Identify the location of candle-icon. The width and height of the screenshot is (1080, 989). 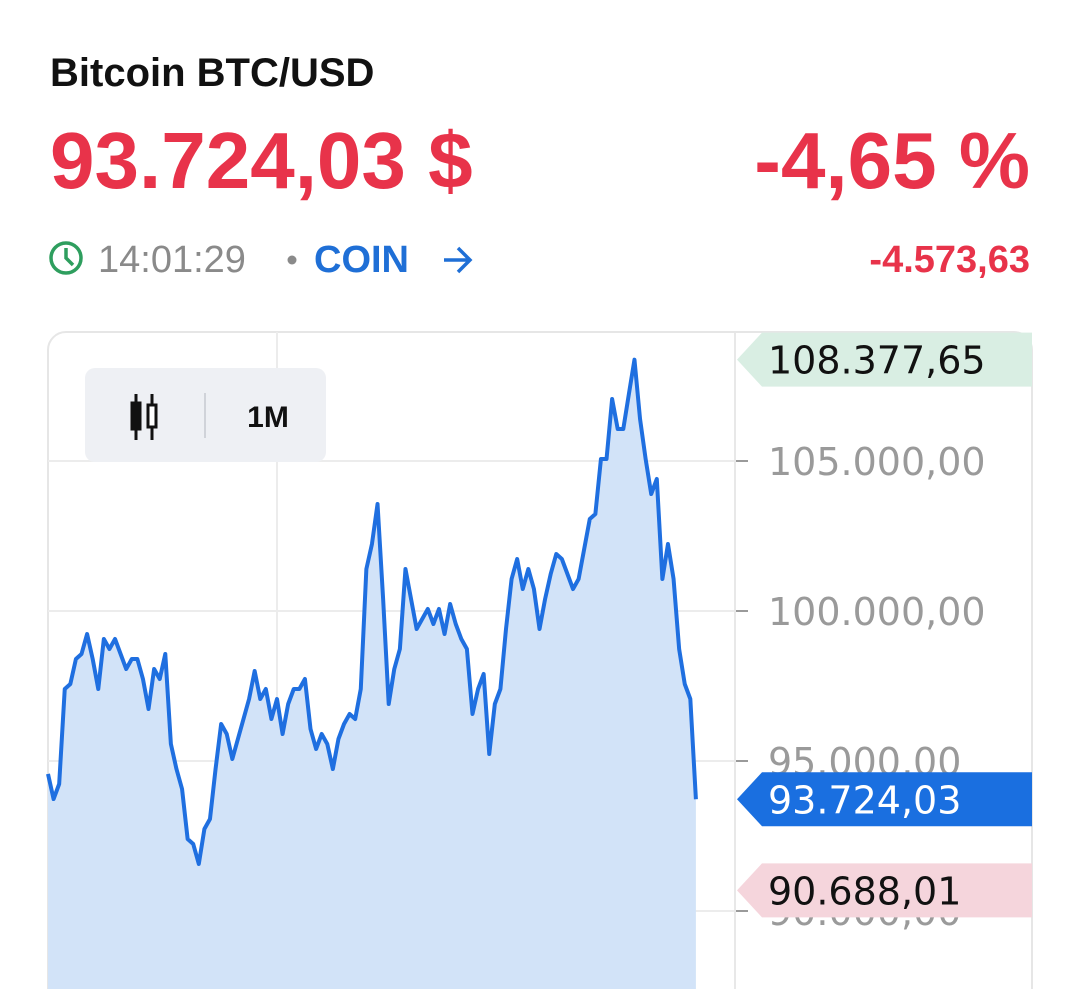
(144, 417).